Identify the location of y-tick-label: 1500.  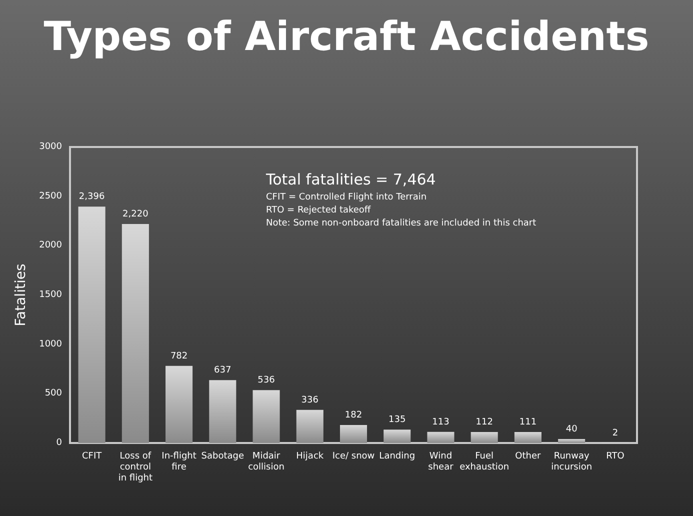
(50, 295).